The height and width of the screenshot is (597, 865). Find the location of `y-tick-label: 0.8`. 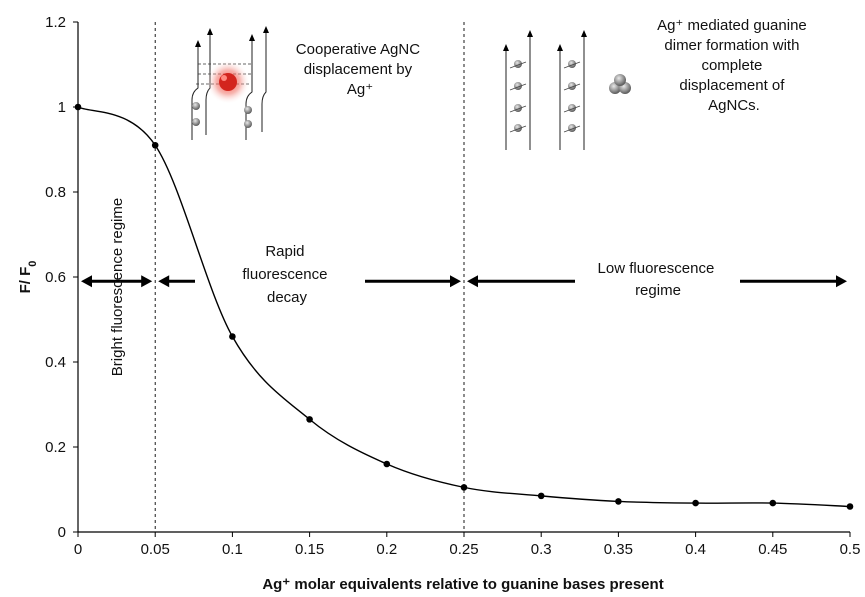

y-tick-label: 0.8 is located at coordinates (55, 192).